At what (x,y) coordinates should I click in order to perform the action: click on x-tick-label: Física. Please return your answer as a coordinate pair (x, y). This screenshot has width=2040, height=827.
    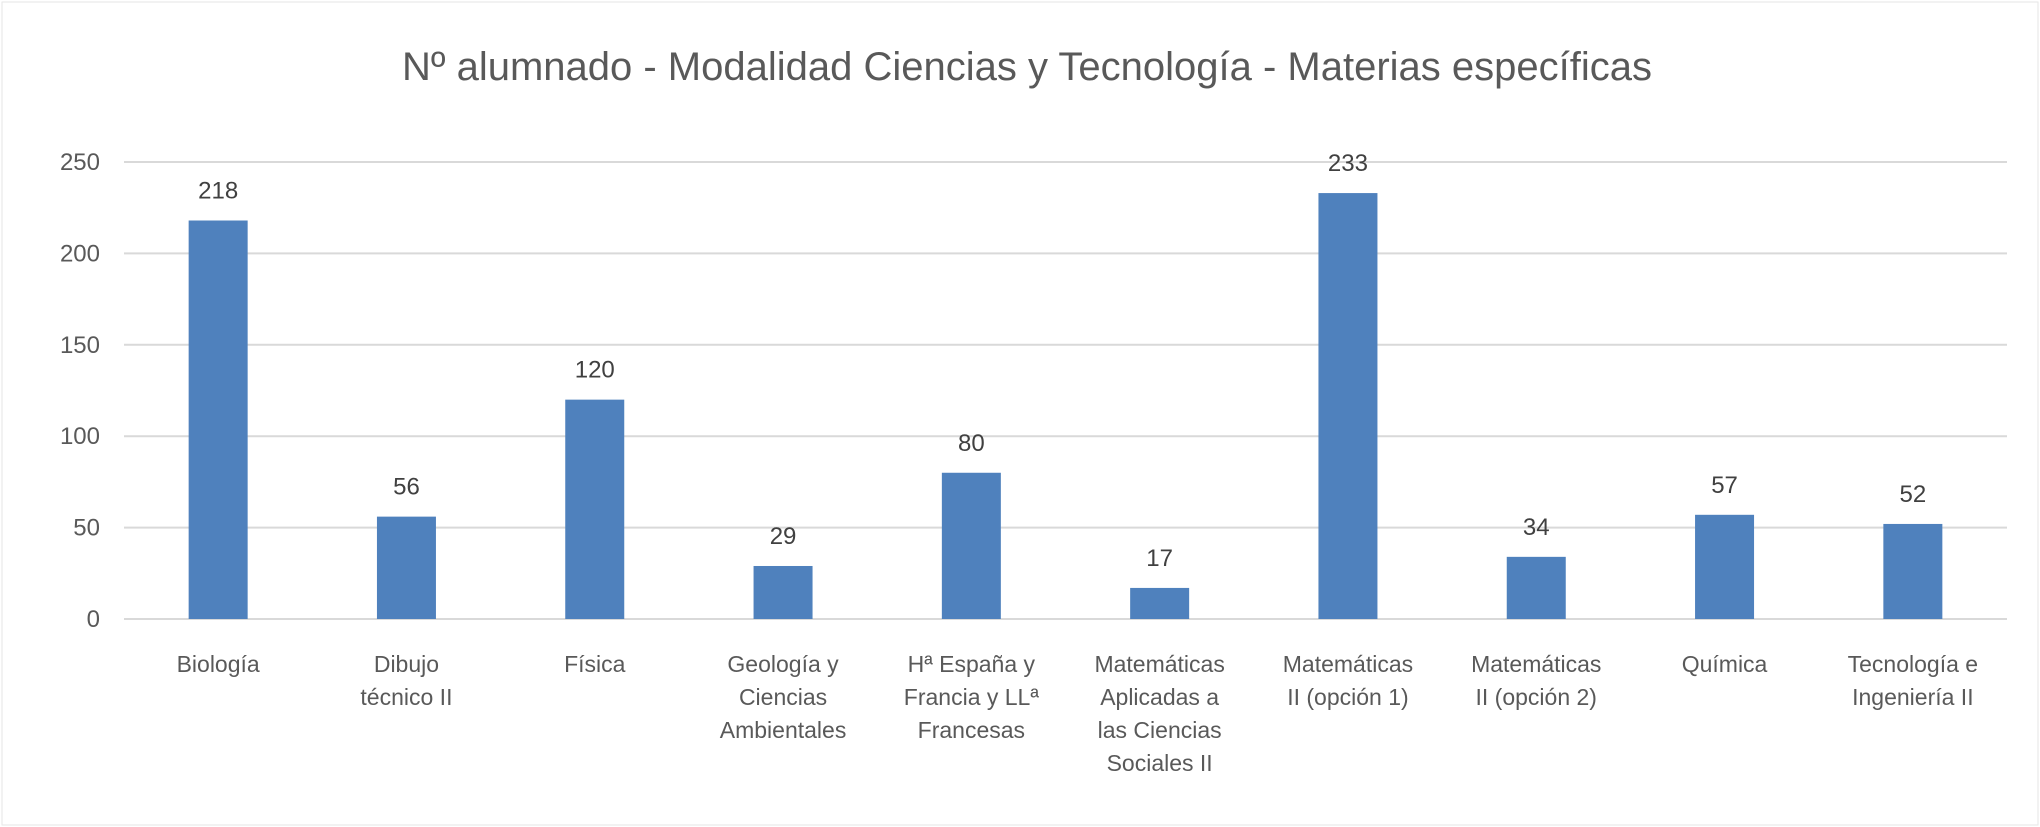
    Looking at the image, I should click on (595, 664).